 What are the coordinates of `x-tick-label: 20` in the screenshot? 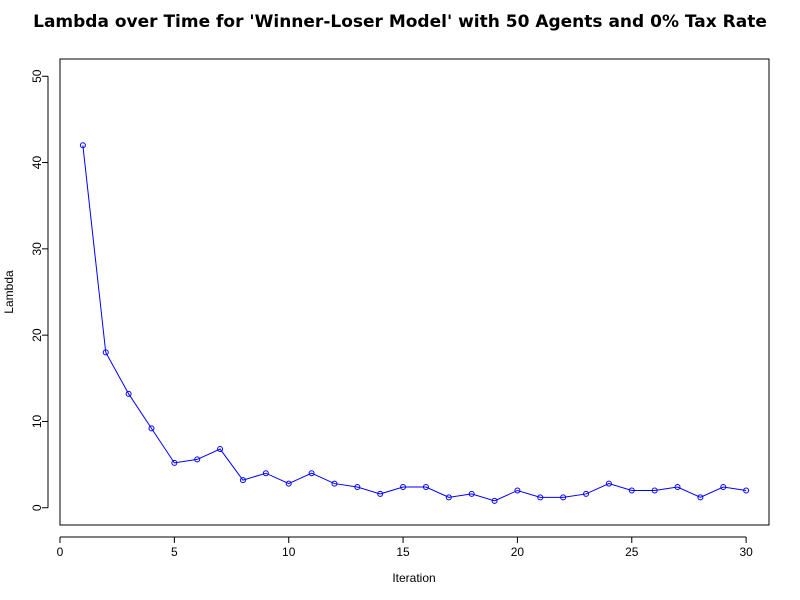 It's located at (518, 552).